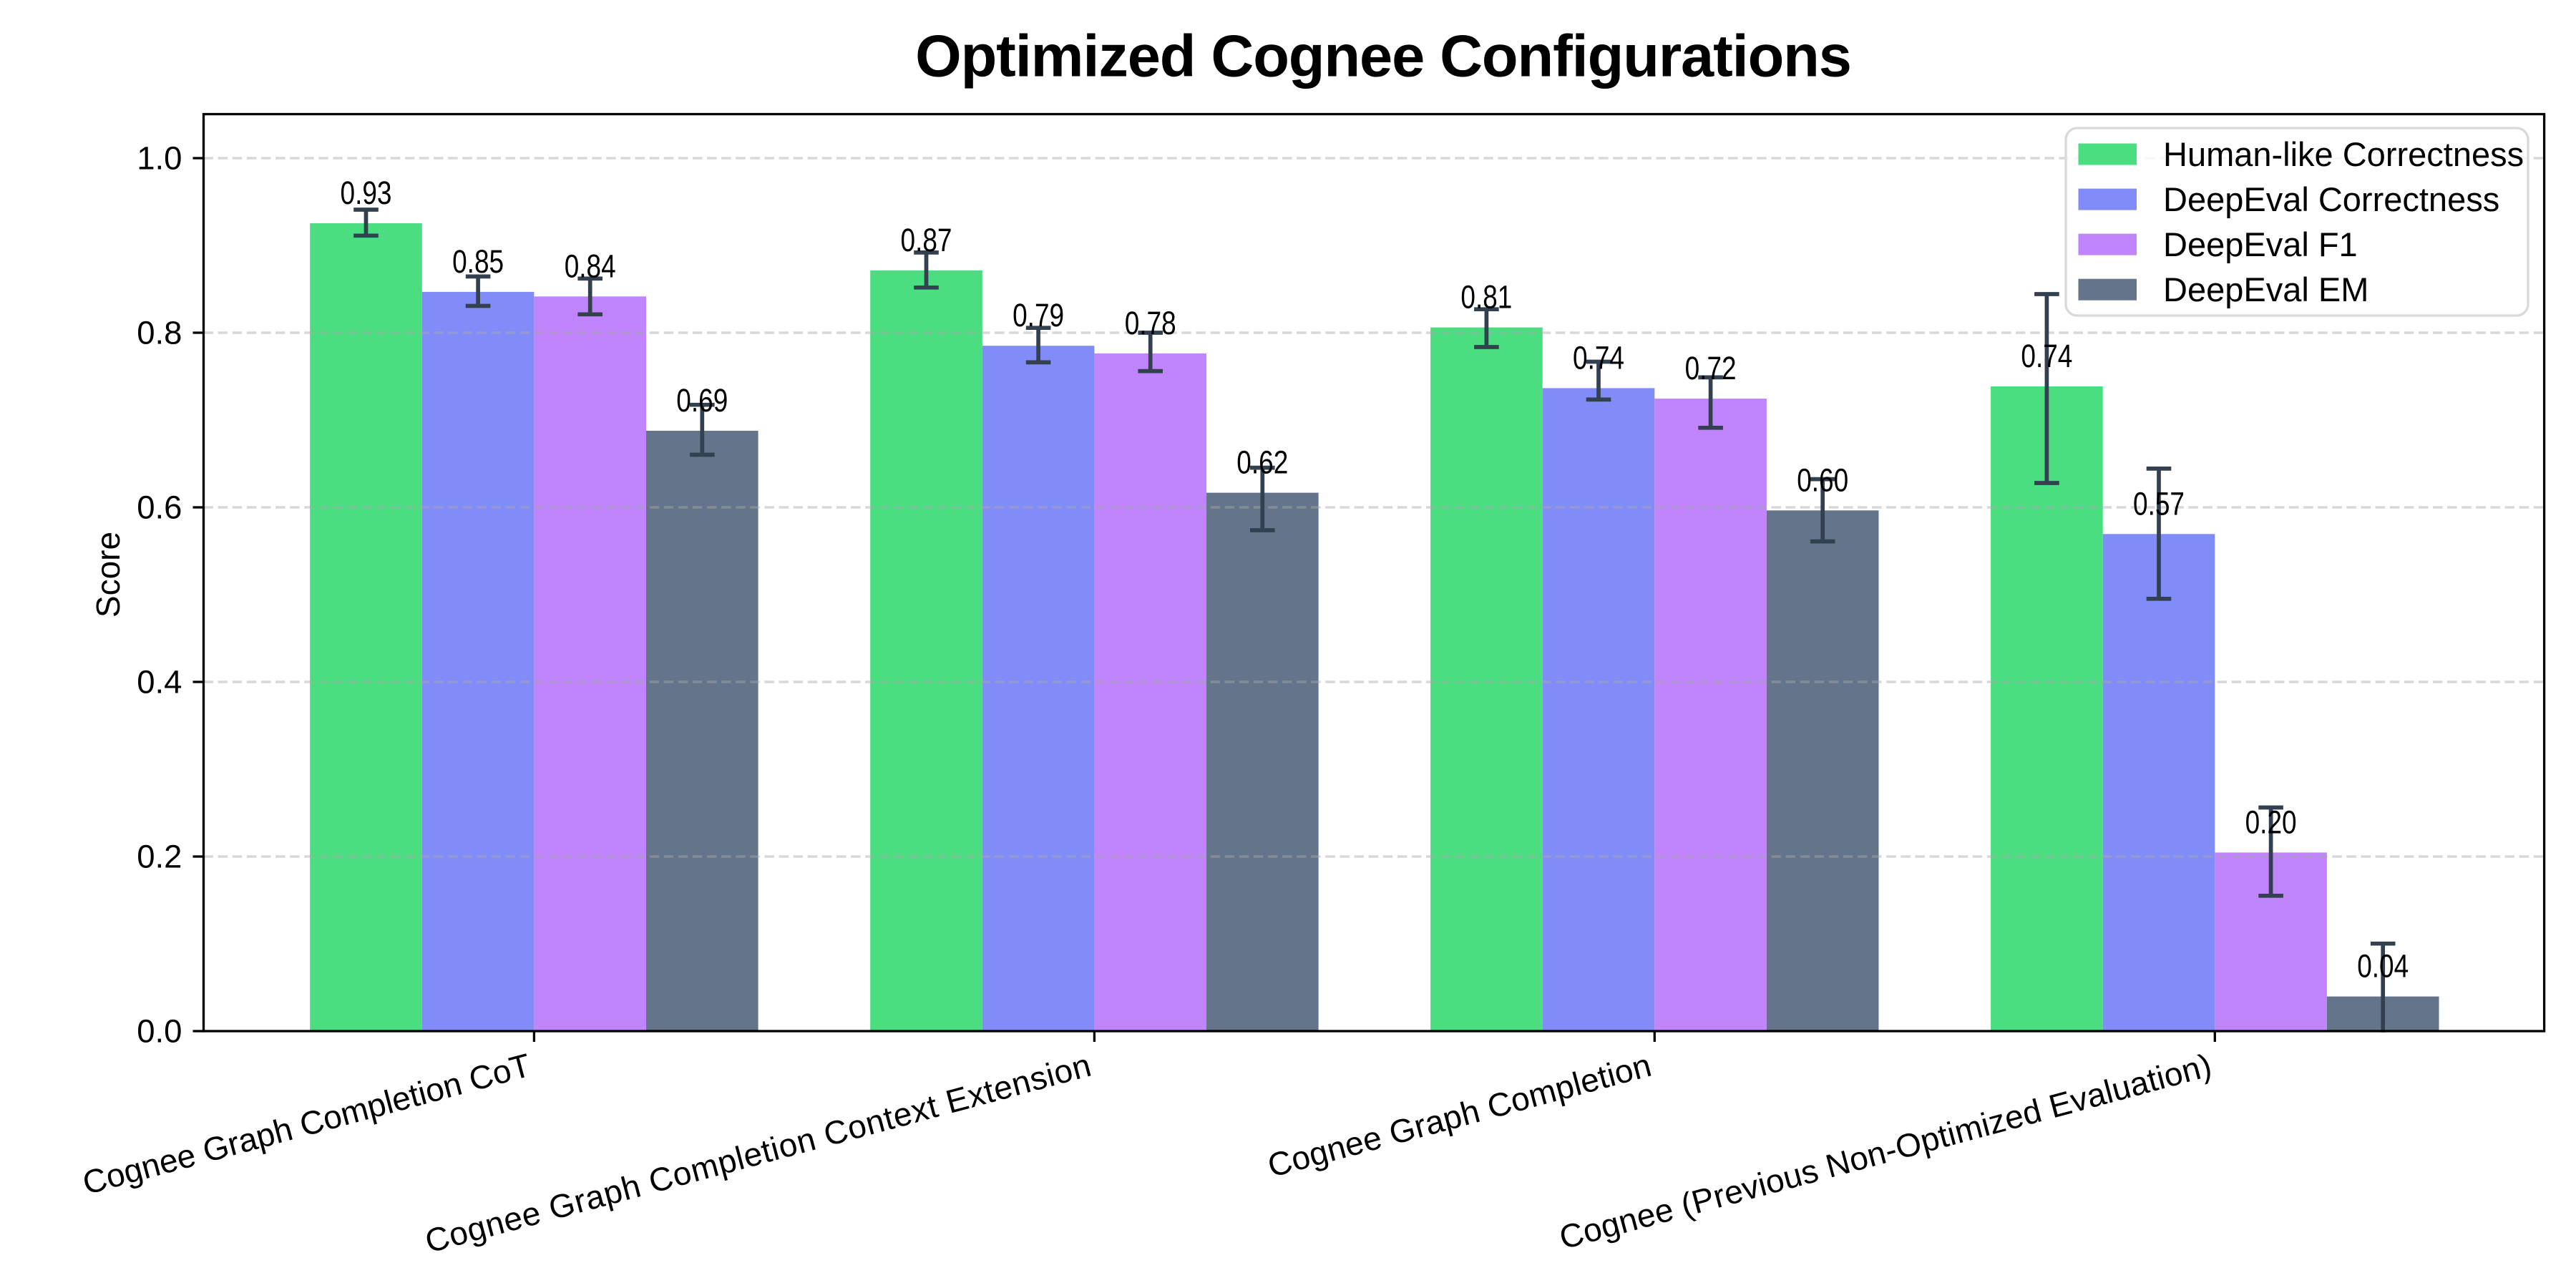 The height and width of the screenshot is (1288, 2576). I want to click on svg-text: 0.60, so click(1822, 480).